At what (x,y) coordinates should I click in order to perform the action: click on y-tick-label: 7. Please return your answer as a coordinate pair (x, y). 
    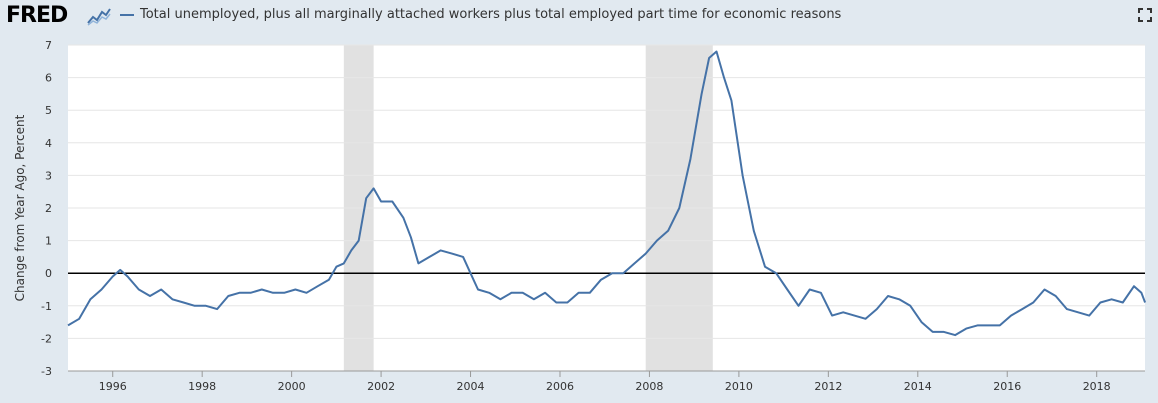
    Looking at the image, I should click on (48, 45).